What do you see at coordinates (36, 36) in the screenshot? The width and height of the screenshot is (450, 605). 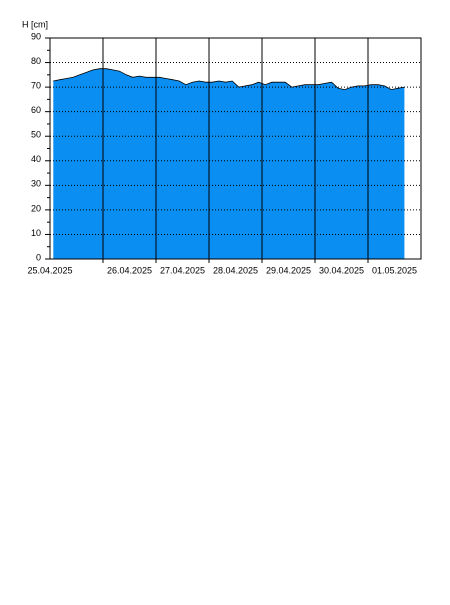 I see `y-tick-label: 90` at bounding box center [36, 36].